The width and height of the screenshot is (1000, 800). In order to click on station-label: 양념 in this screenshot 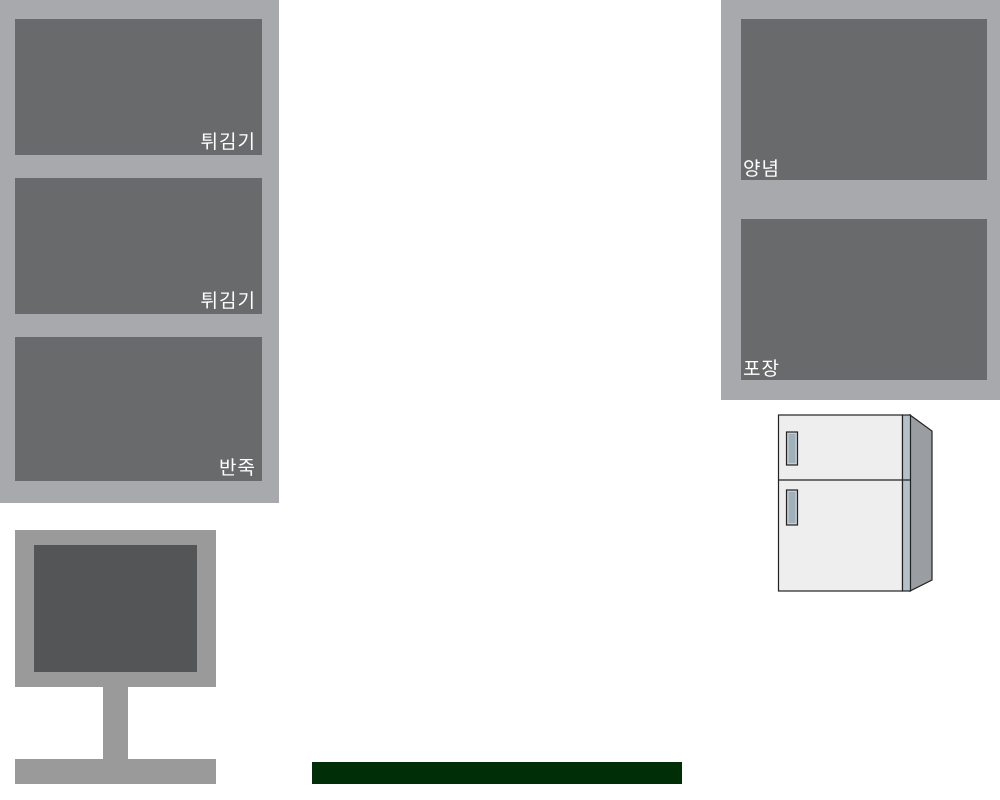, I will do `click(761, 169)`.